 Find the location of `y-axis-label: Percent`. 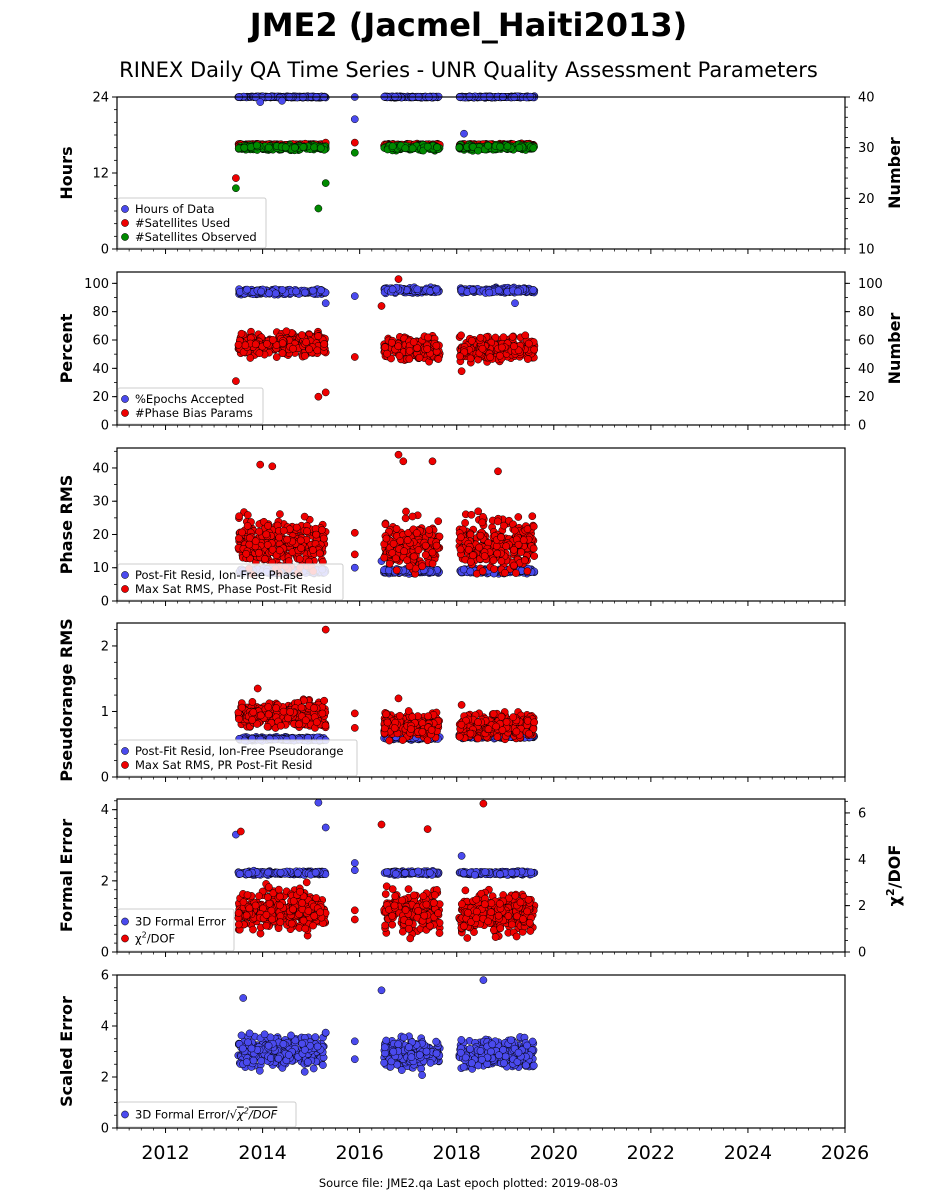

y-axis-label: Percent is located at coordinates (66, 348).